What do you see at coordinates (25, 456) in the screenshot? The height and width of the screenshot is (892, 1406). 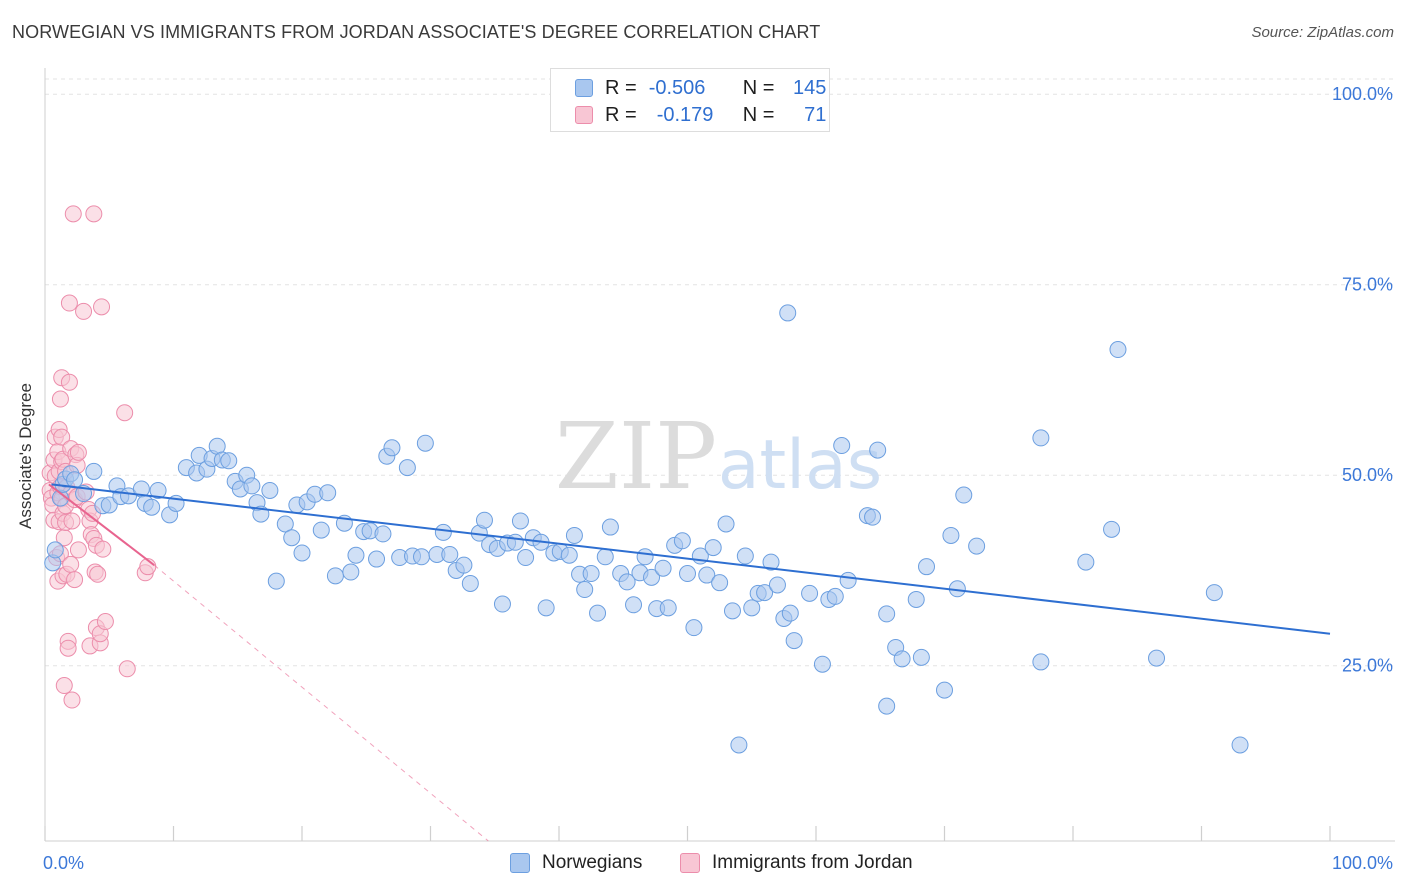 I see `y-axis-label: Associate's Degree` at bounding box center [25, 456].